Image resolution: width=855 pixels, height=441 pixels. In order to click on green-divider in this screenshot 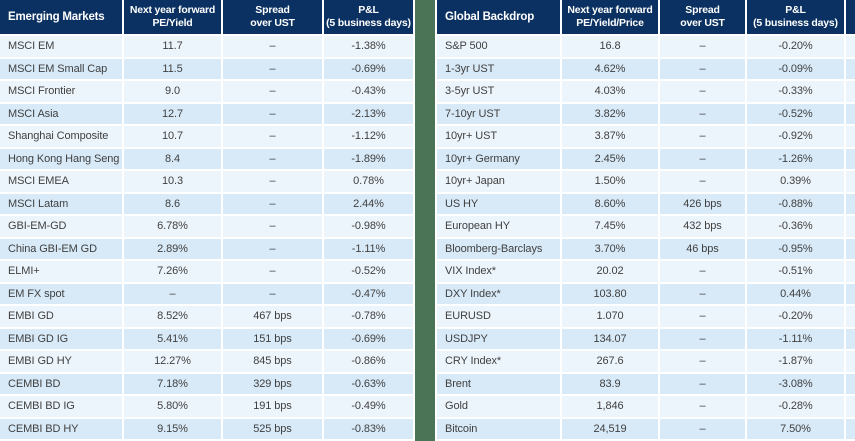, I will do `click(425, 220)`.